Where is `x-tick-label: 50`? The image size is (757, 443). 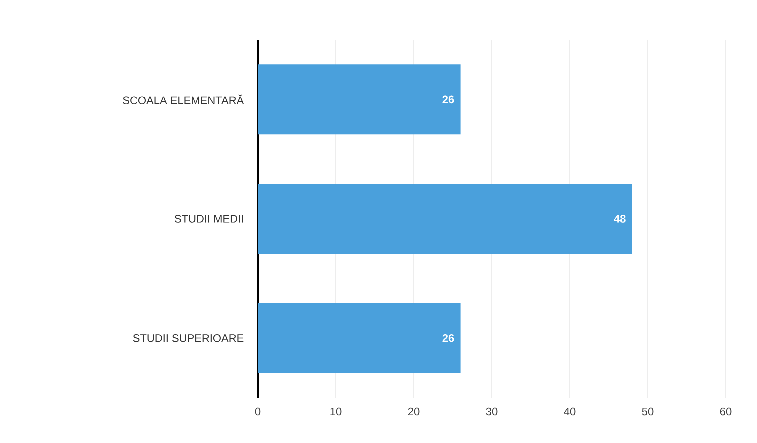 x-tick-label: 50 is located at coordinates (648, 412).